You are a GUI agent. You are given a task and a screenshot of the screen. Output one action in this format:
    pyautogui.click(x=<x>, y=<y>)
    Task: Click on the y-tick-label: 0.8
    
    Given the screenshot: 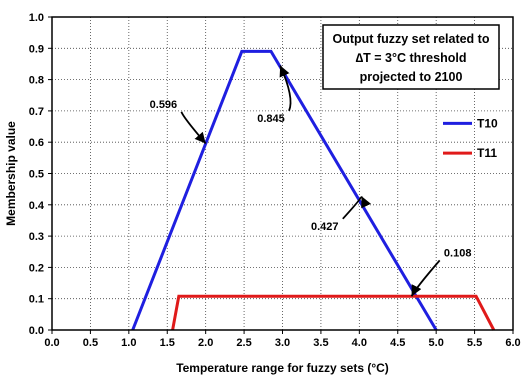 What is the action you would take?
    pyautogui.click(x=36, y=81)
    